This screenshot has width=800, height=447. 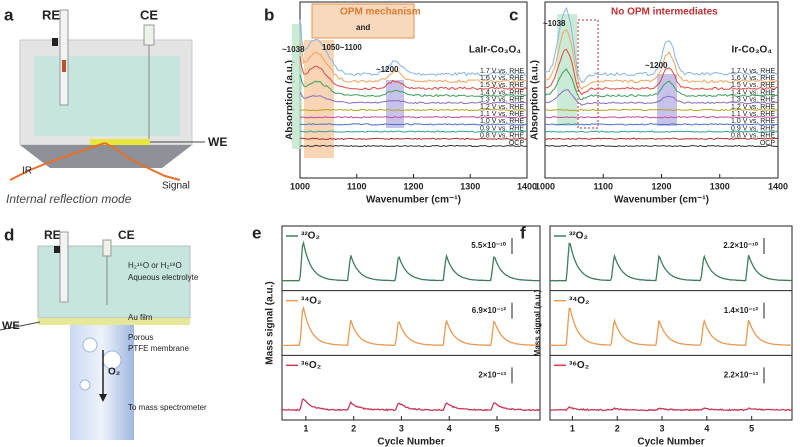 I want to click on y-axis-label: Mass signal (a.u.), so click(x=270, y=322).